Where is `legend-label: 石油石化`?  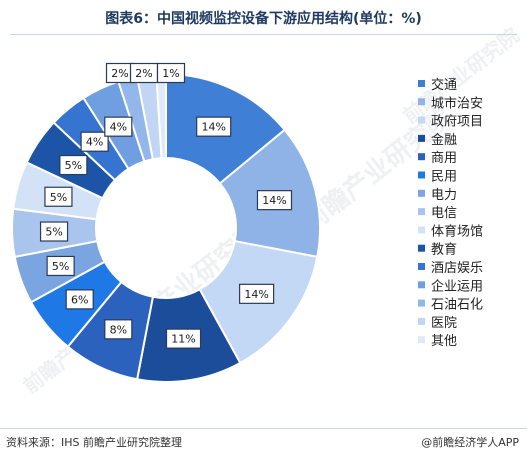
legend-label: 石油石化 is located at coordinates (457, 305).